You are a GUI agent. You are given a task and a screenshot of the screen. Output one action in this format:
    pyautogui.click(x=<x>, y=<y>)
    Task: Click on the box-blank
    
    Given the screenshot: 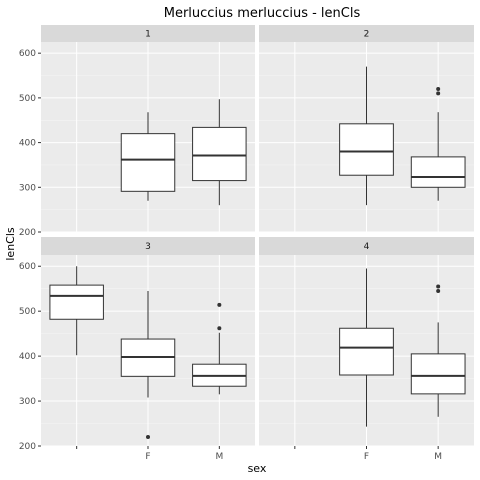 What is the action you would take?
    pyautogui.click(x=76, y=311)
    